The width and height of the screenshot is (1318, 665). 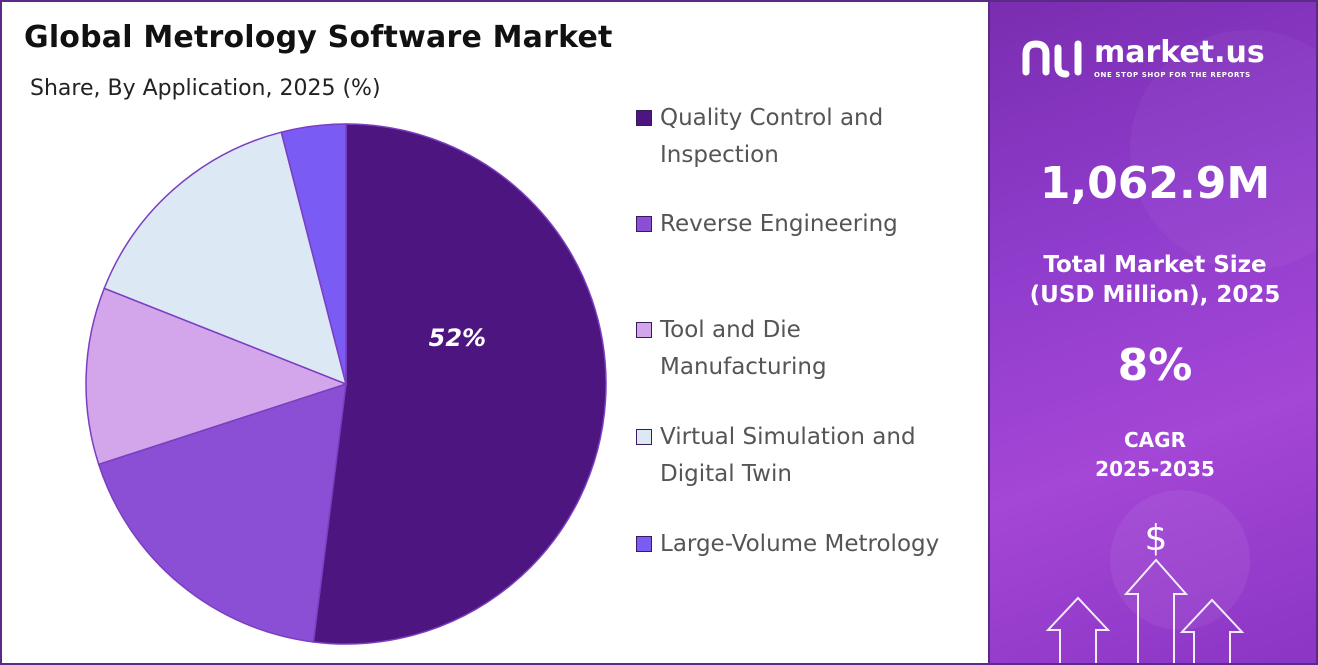 I want to click on data-label: 52%, so click(x=457, y=338).